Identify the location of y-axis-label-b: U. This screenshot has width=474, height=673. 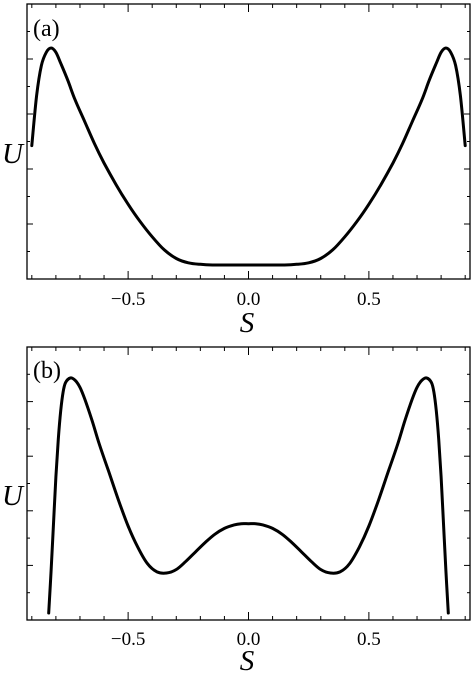
(13, 496).